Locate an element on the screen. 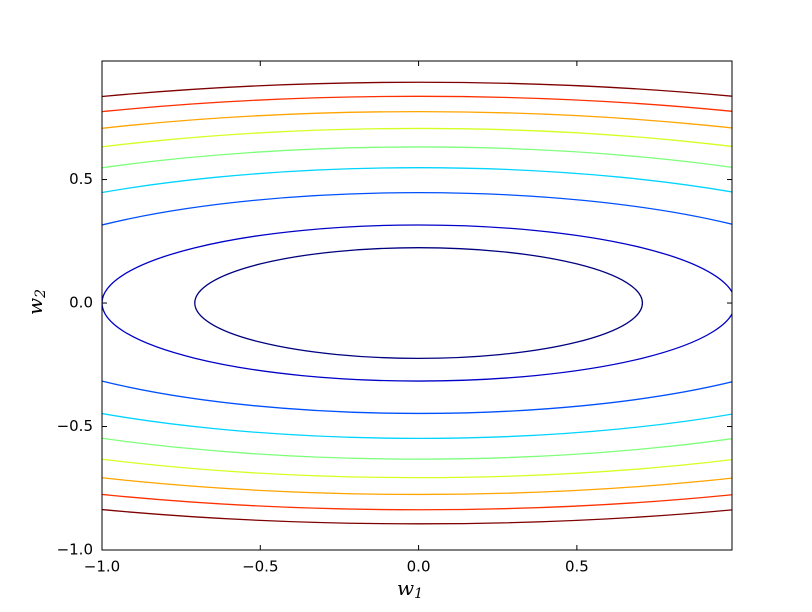  x-axis-label-sub: 1 is located at coordinates (418, 594).